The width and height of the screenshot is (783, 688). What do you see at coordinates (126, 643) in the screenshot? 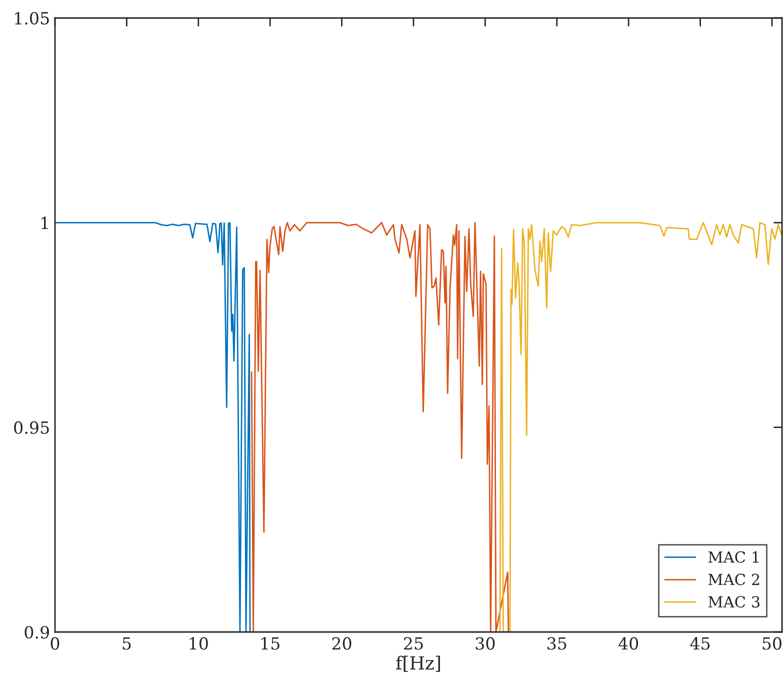
I see `x-tick-label: 5` at bounding box center [126, 643].